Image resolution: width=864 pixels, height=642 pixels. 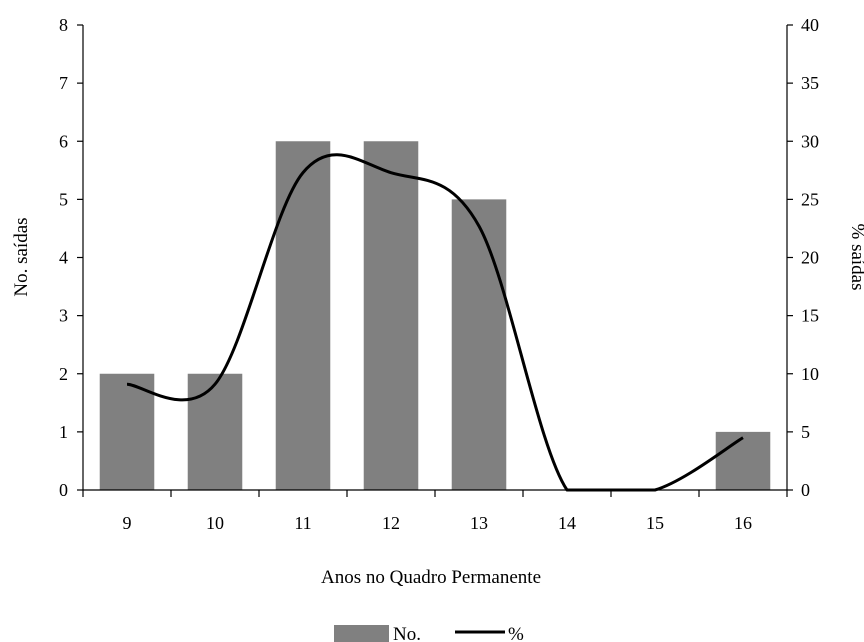 I want to click on x-tick-label-15: 15, so click(x=655, y=523).